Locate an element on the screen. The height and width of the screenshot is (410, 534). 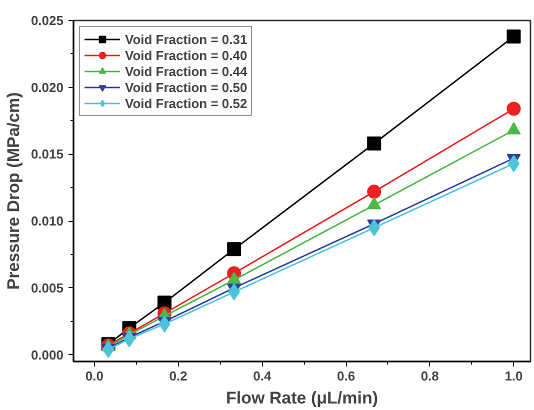
x-tick-label: 0.4 is located at coordinates (262, 376).